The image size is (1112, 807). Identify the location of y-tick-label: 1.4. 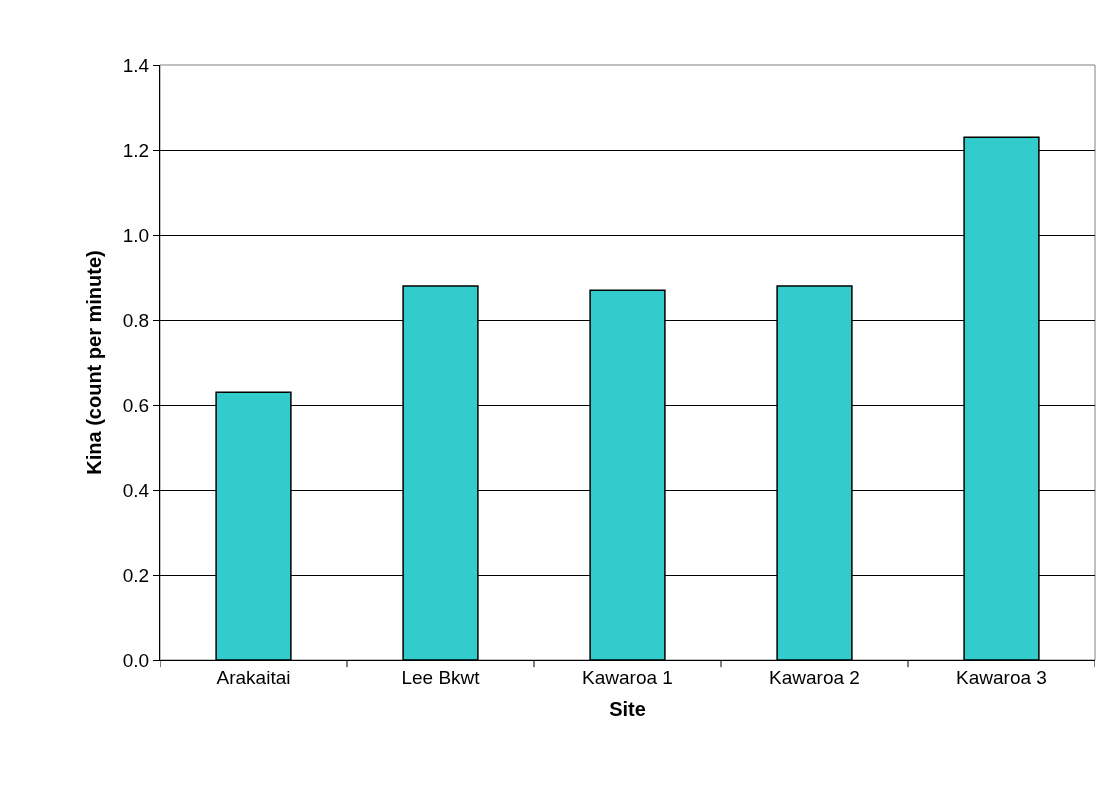
(136, 65).